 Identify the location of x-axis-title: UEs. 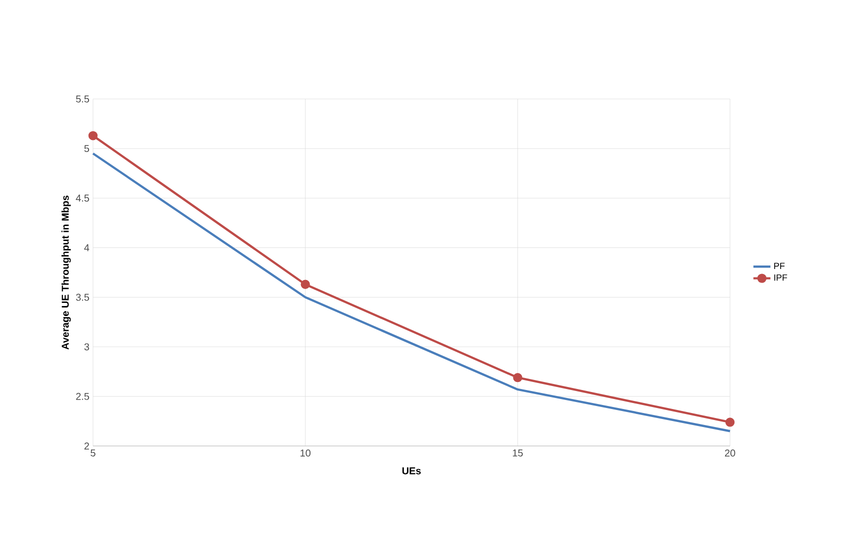
(411, 470).